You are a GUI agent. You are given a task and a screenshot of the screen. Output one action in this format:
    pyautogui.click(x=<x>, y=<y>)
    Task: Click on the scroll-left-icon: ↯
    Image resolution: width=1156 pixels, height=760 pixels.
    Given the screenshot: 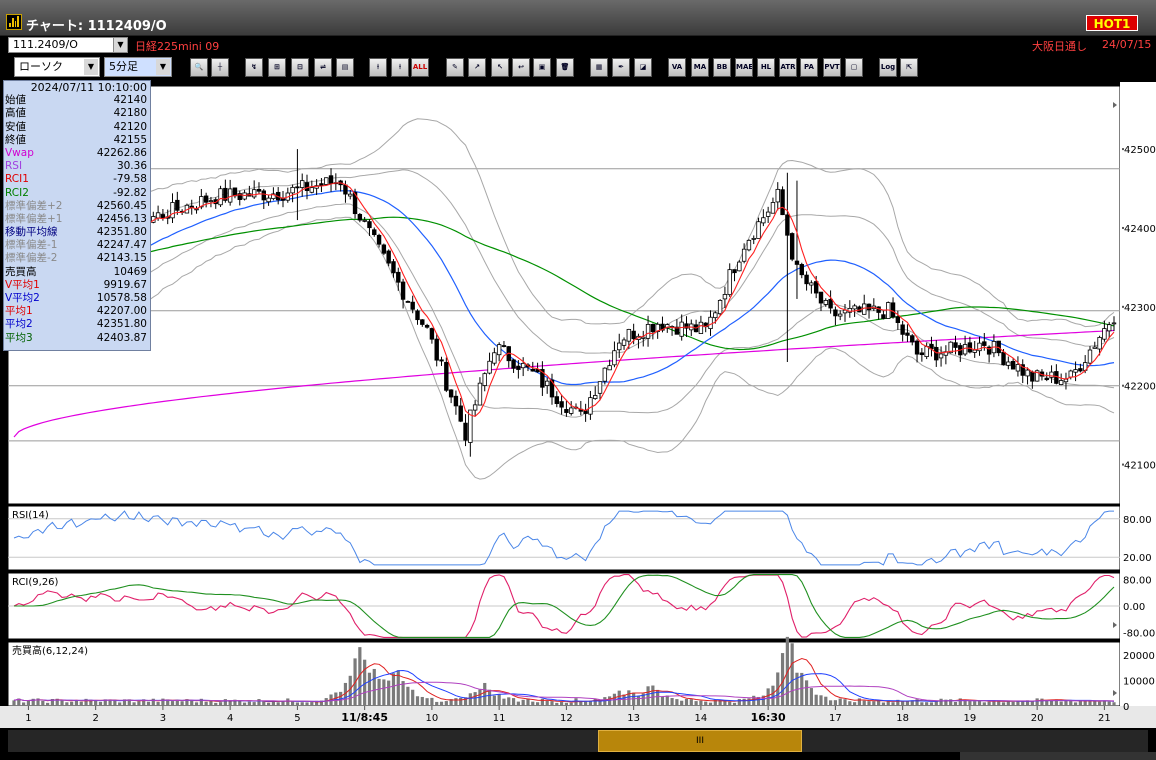 What is the action you would take?
    pyautogui.click(x=254, y=67)
    